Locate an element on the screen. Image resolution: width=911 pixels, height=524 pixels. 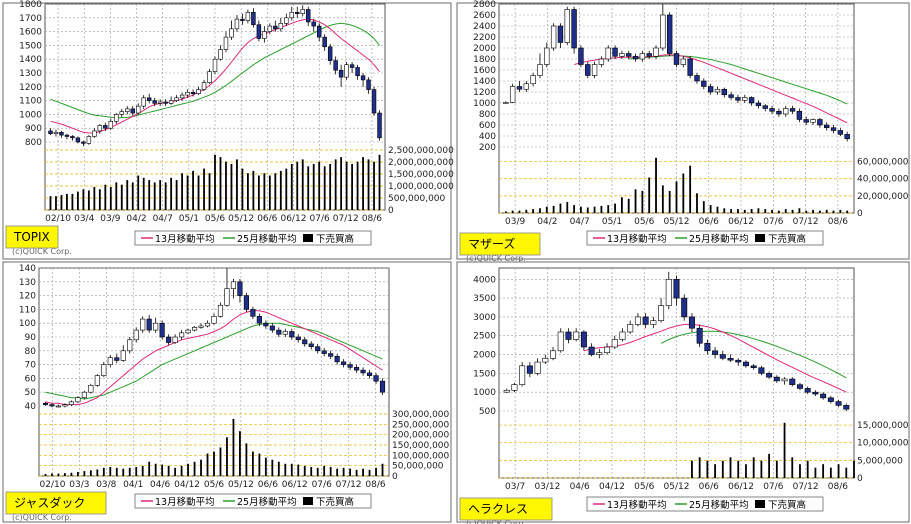
x-tick-label: 03/9 is located at coordinates (515, 222).